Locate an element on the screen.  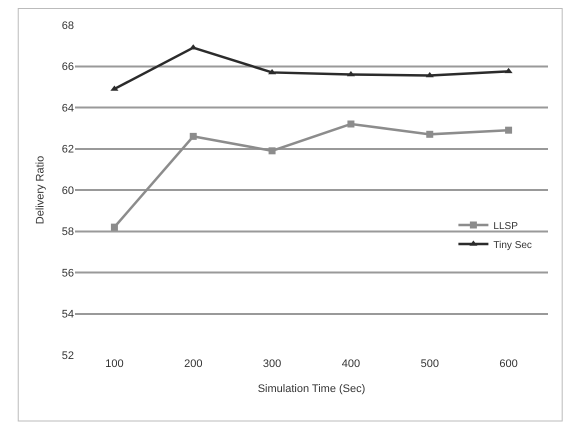
x-tick-label: 200 is located at coordinates (193, 364).